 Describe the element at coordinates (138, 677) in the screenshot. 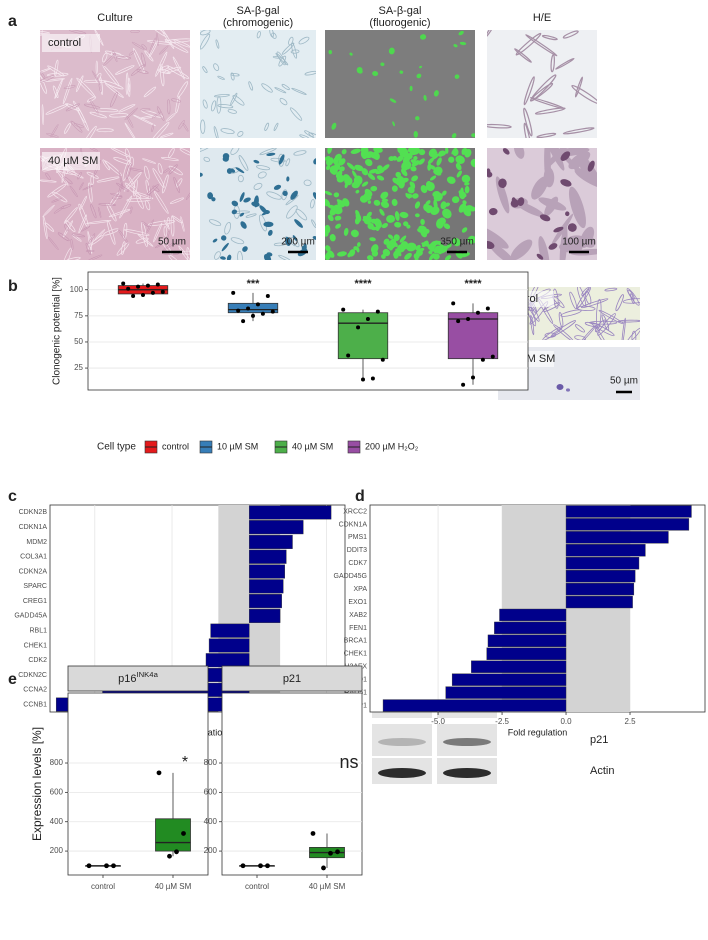

I see `facet-label: p16INK4a` at that location.